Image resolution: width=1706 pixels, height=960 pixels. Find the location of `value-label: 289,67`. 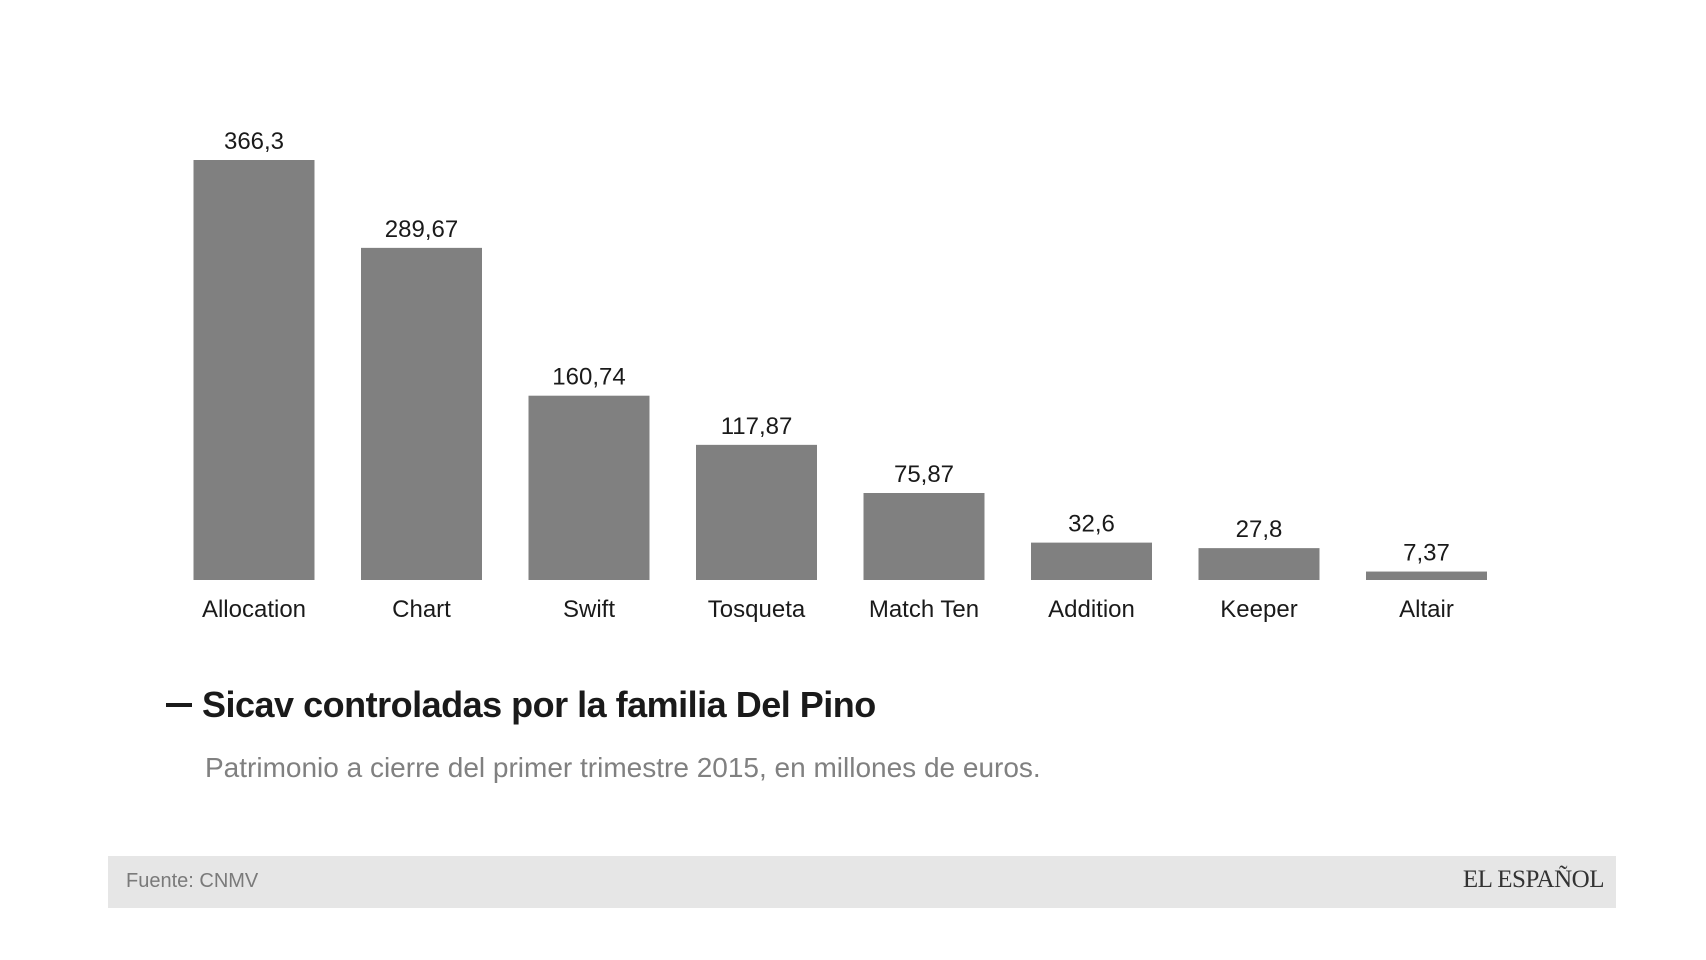

value-label: 289,67 is located at coordinates (421, 229).